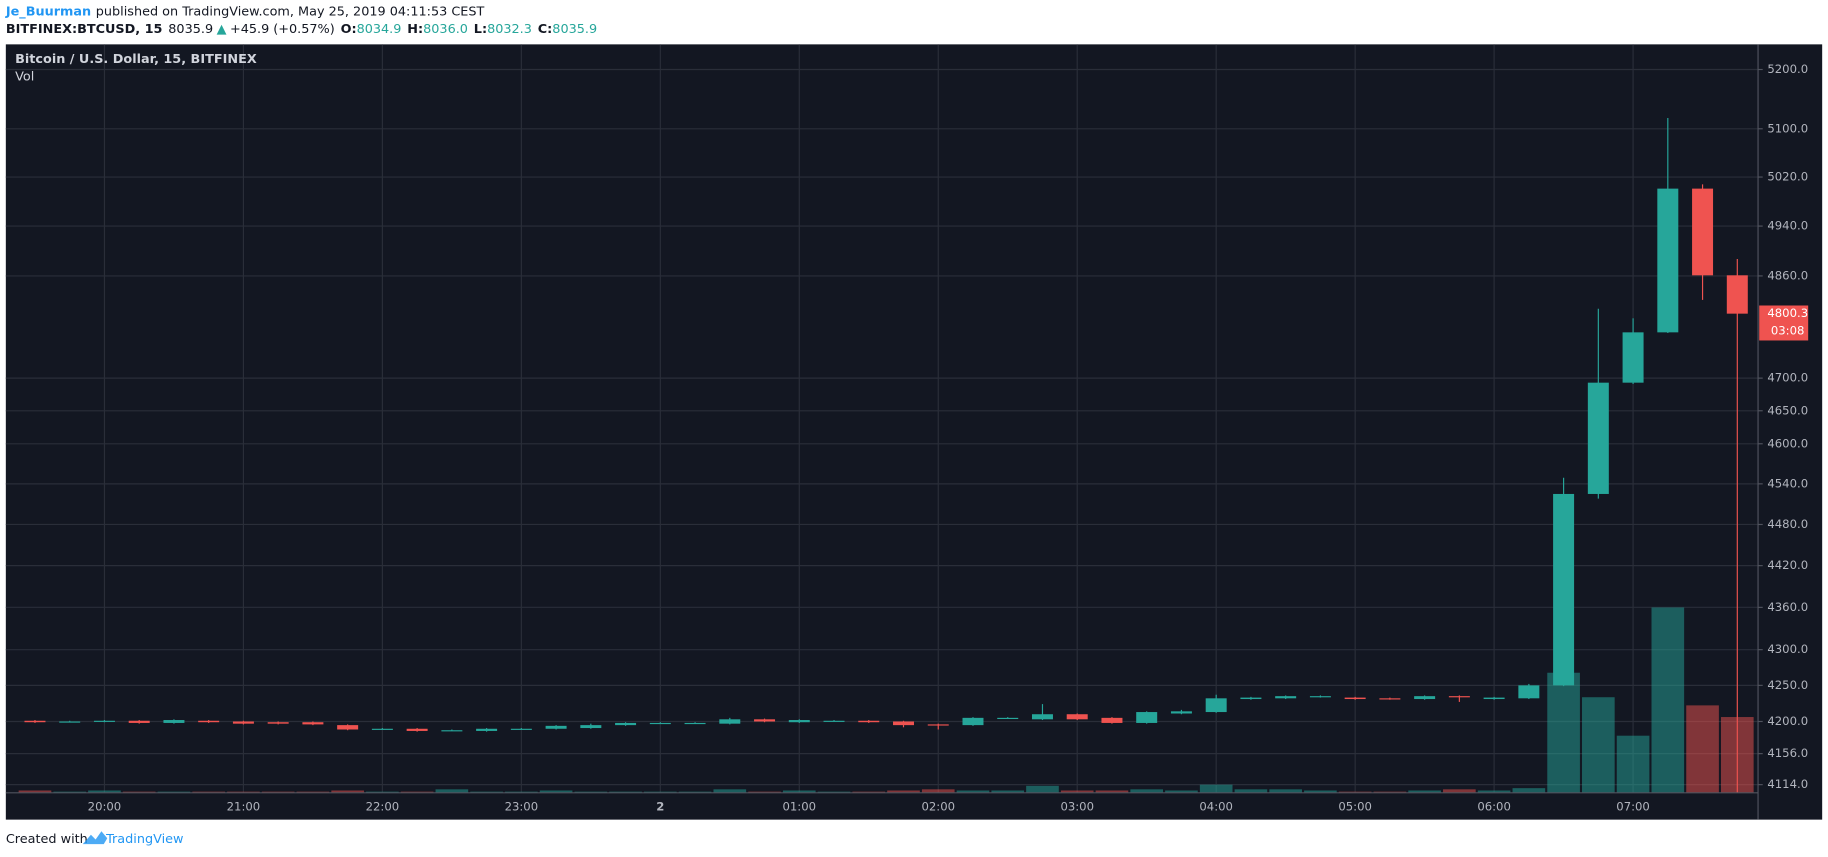  Describe the element at coordinates (1355, 806) in the screenshot. I see `x-tick-label: 05:00` at that location.